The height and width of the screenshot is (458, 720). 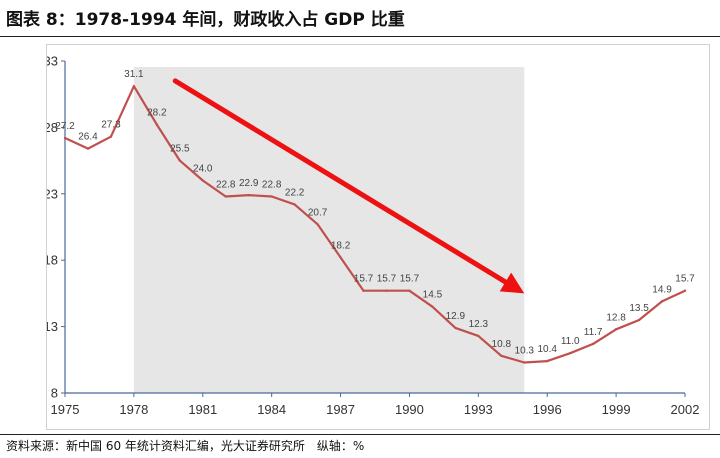 What do you see at coordinates (271, 409) in the screenshot?
I see `x-tick-label: 1984` at bounding box center [271, 409].